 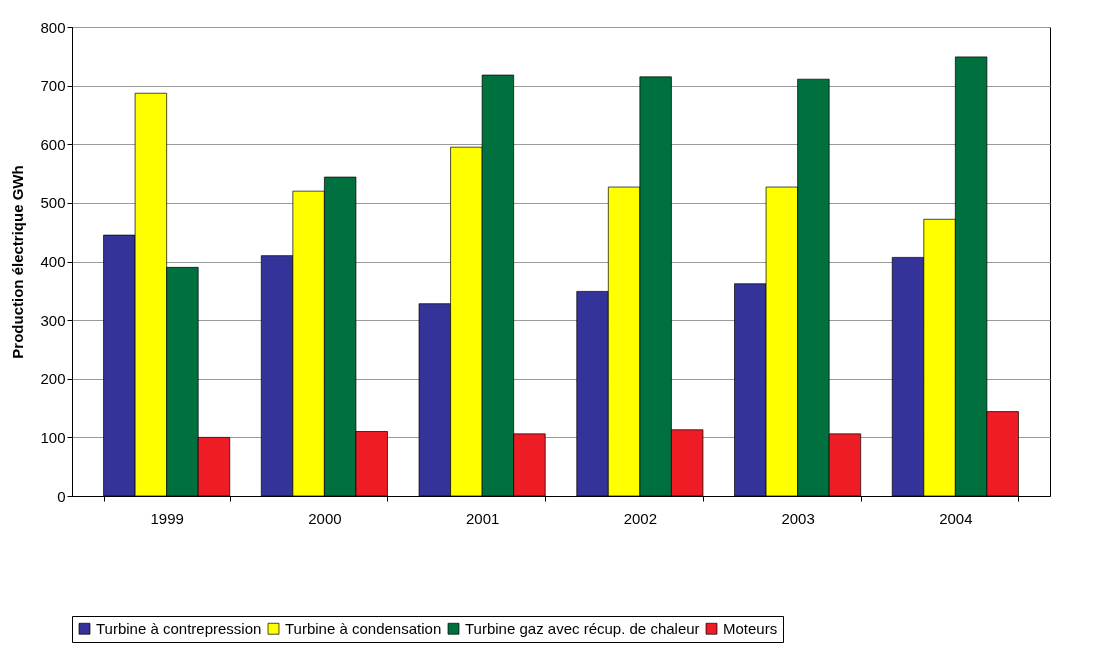 What do you see at coordinates (53, 379) in the screenshot?
I see `y-tick-label: 200` at bounding box center [53, 379].